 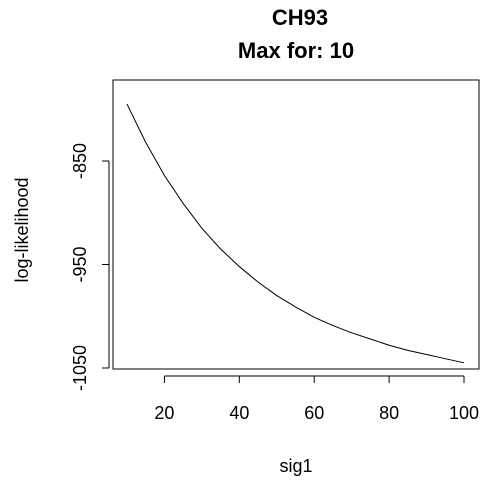 I want to click on y-axis: -850 -950 -1050, so click(x=90, y=267).